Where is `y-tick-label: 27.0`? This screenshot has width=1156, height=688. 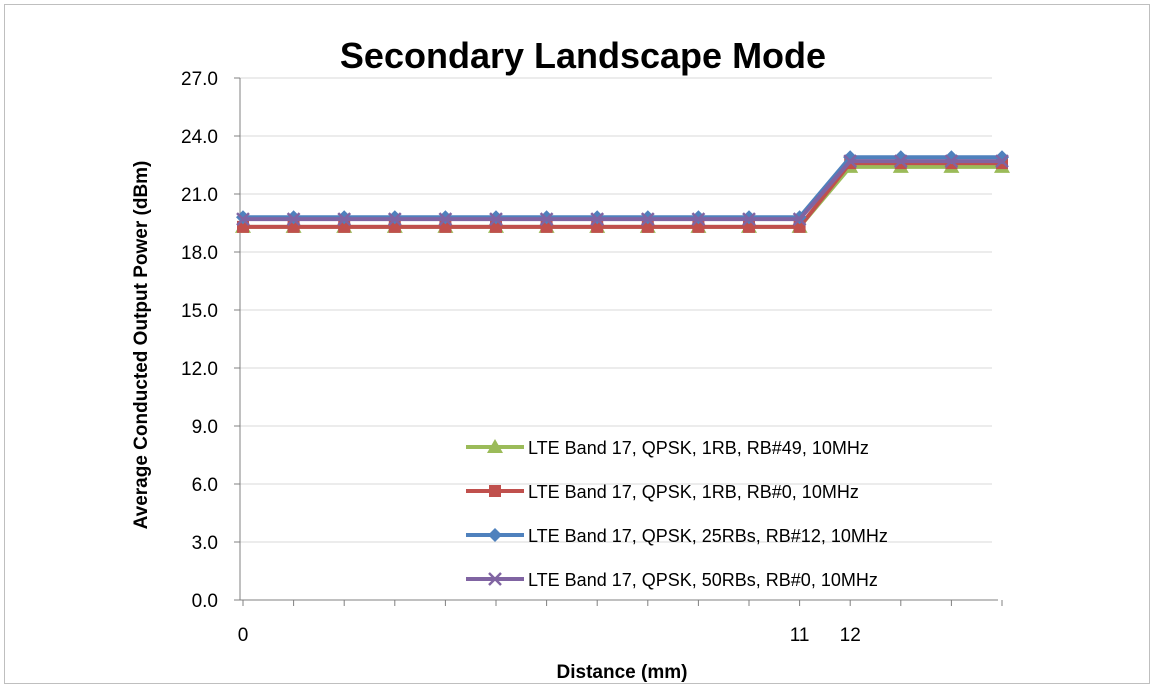 y-tick-label: 27.0 is located at coordinates (199, 79).